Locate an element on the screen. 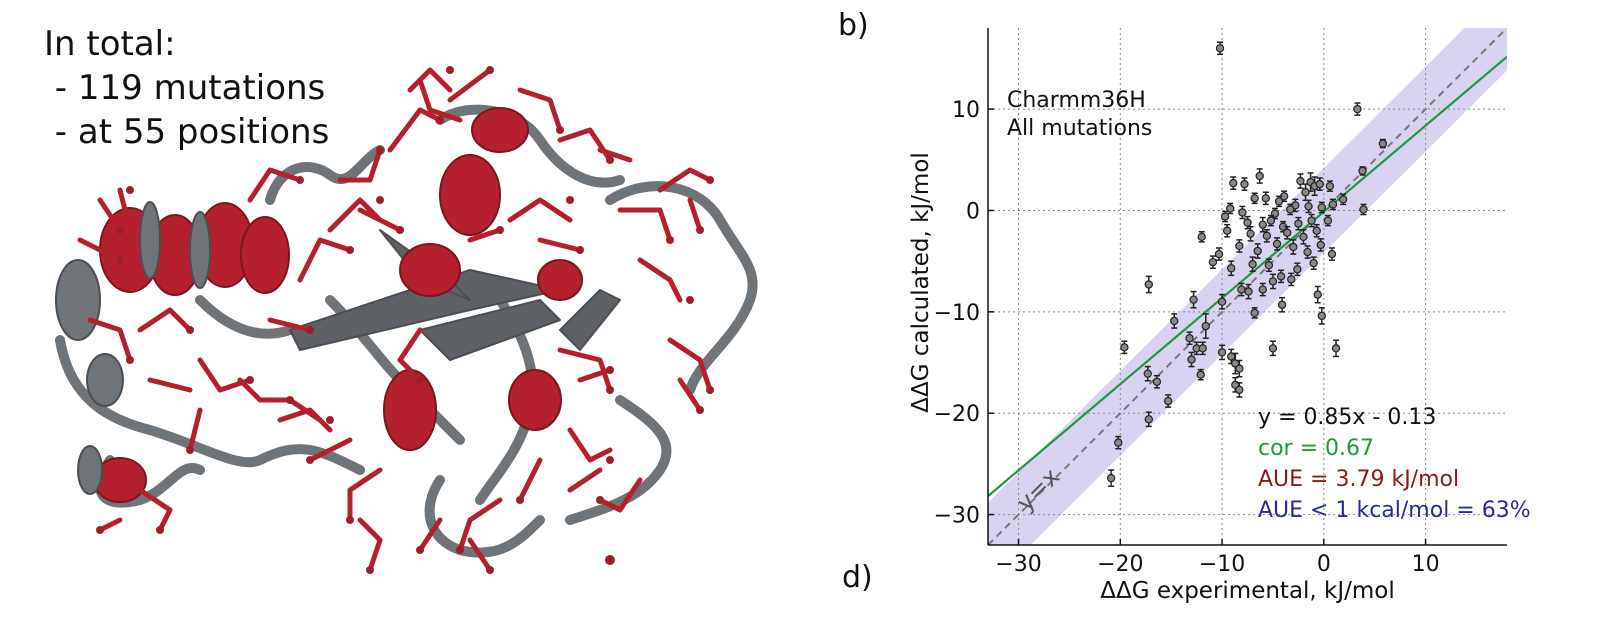 The image size is (1619, 630). x-tick-label: 10 is located at coordinates (1426, 564).